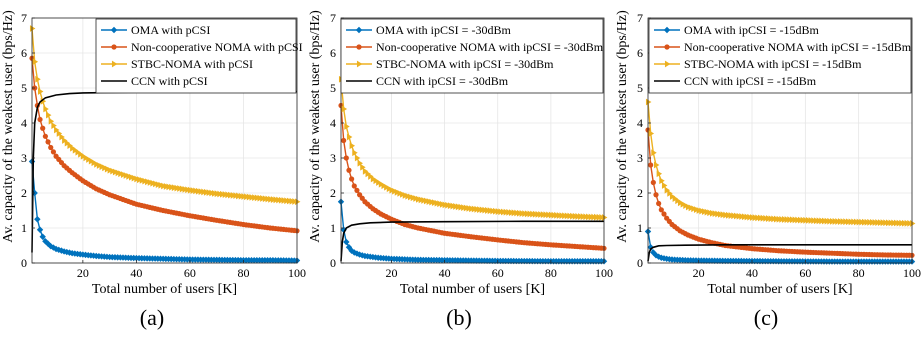  I want to click on y-tick-label: 0, so click(333, 263).